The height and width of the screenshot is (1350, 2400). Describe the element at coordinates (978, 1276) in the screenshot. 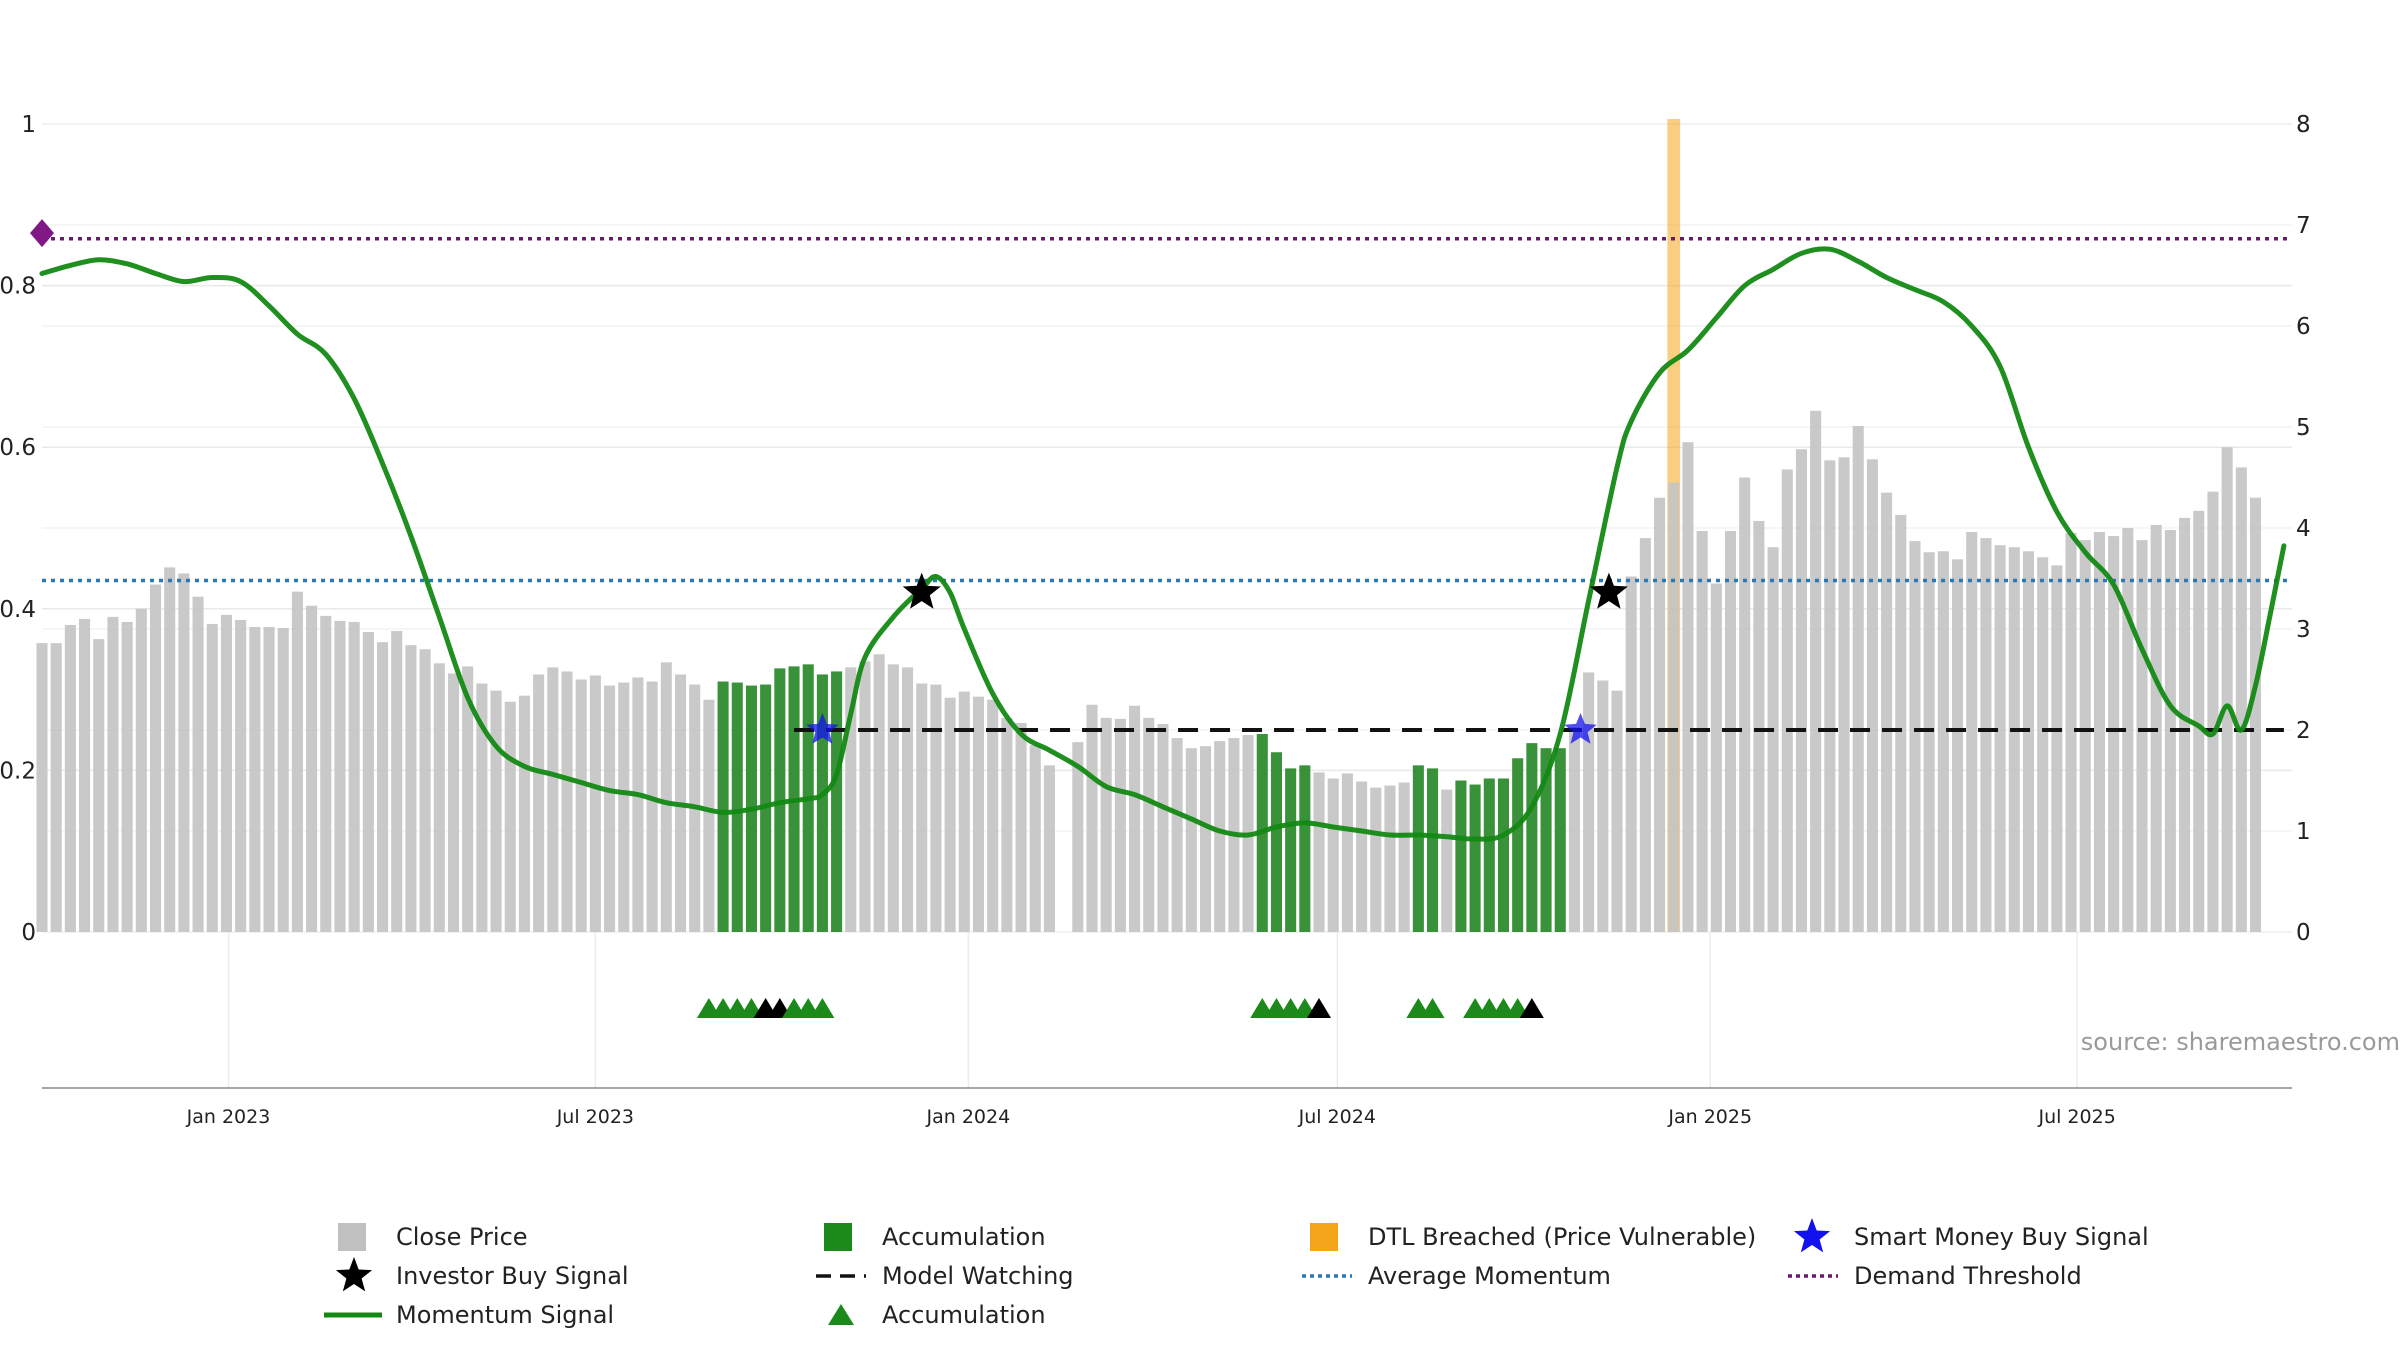

I see `legend-label: Model Watching` at that location.